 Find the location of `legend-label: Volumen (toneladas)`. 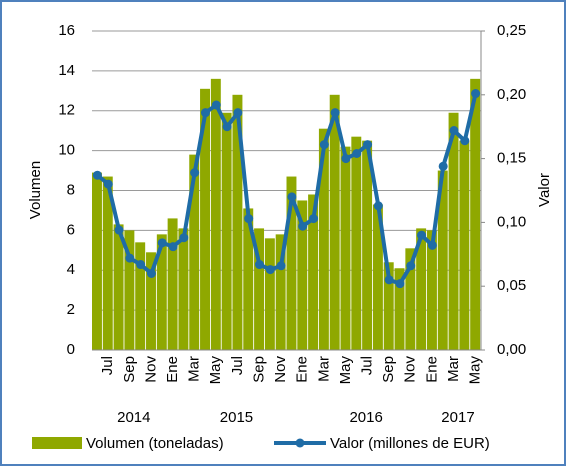

legend-label: Volumen (toneladas) is located at coordinates (155, 443).